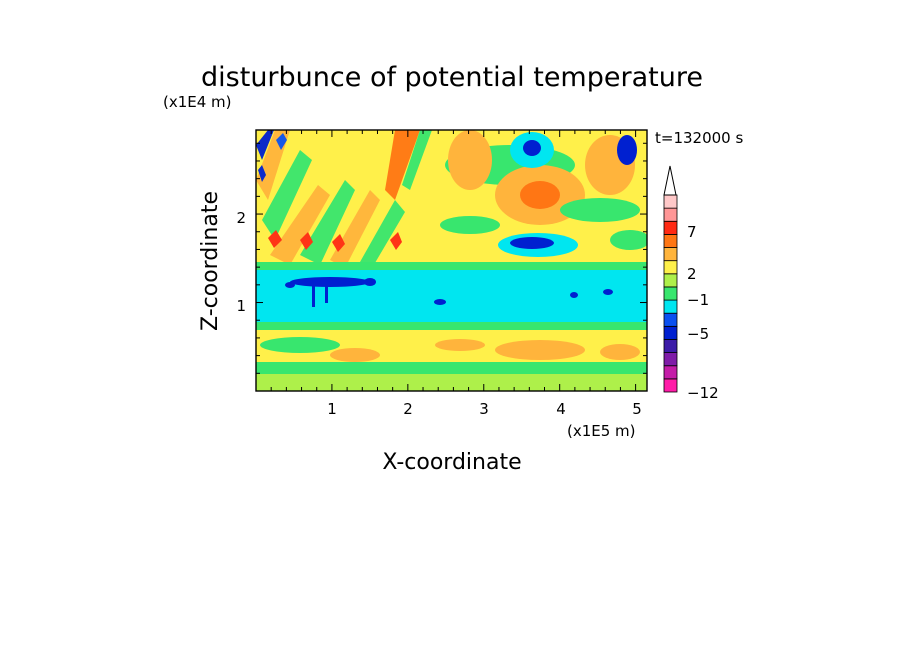  What do you see at coordinates (692, 274) in the screenshot?
I see `colorbar-label: 2` at bounding box center [692, 274].